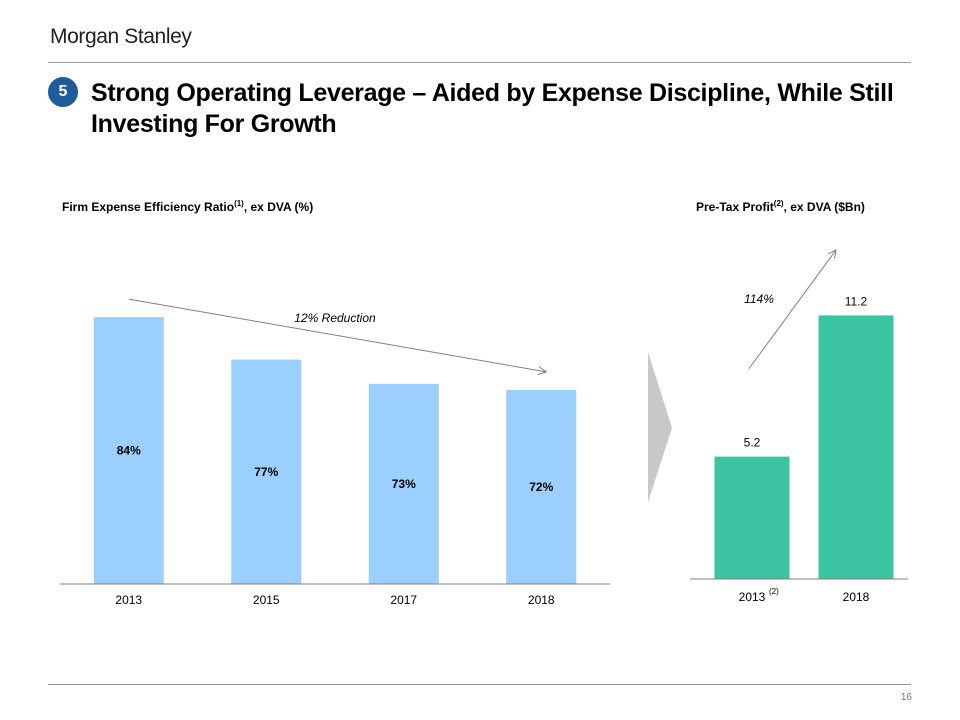  Describe the element at coordinates (121, 36) in the screenshot. I see `morgan-stanley-logo: Morgan Stanley` at that location.